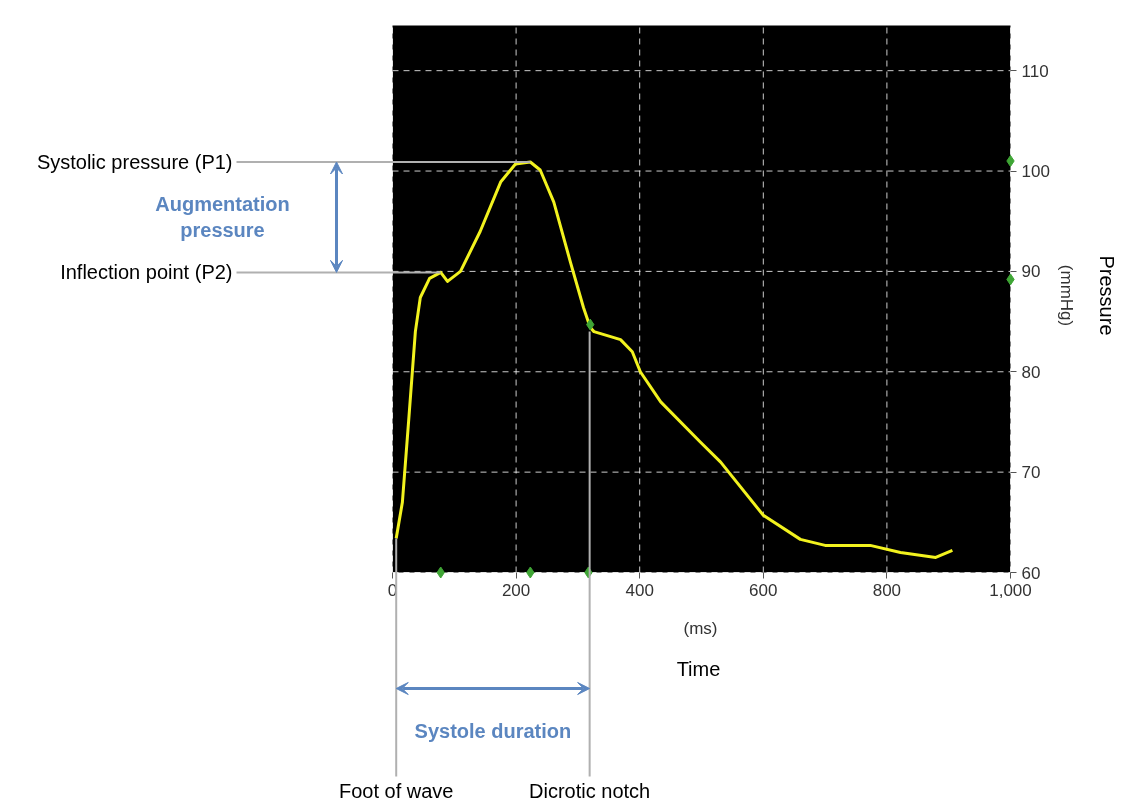 This screenshot has width=1125, height=801. I want to click on text: Pressure, so click(1106, 295).